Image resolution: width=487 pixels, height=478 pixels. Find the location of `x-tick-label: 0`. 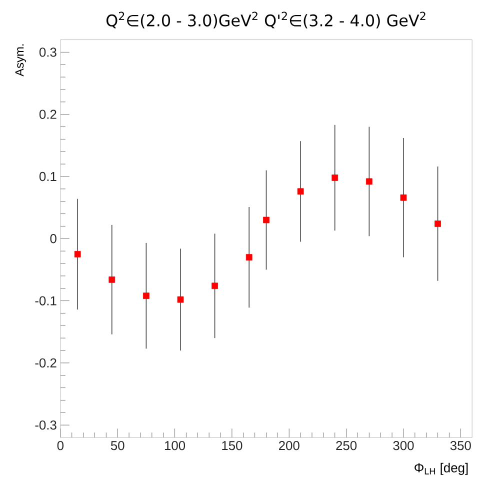

x-tick-label: 0 is located at coordinates (60, 445).